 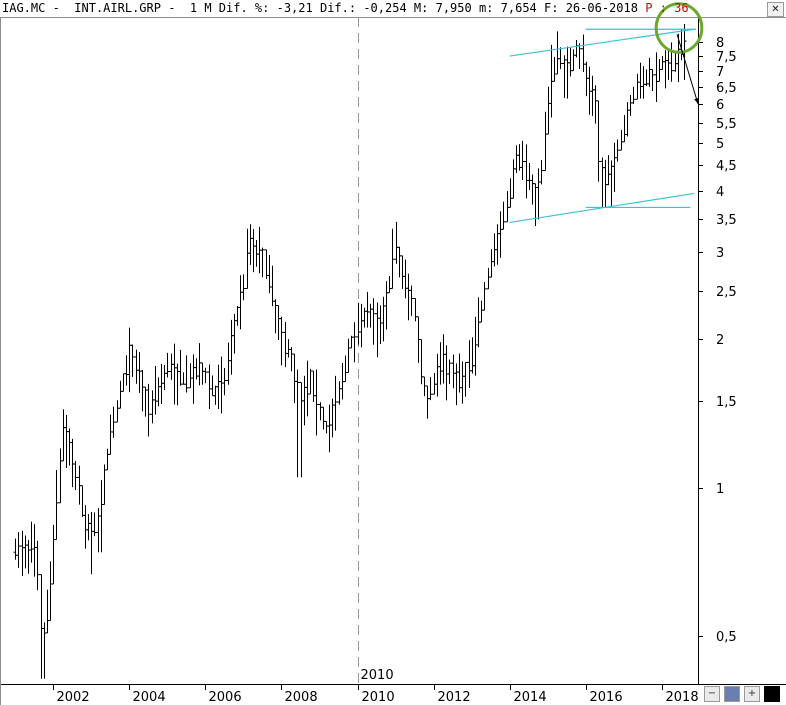 I want to click on close-icon: ✕, so click(x=775, y=9).